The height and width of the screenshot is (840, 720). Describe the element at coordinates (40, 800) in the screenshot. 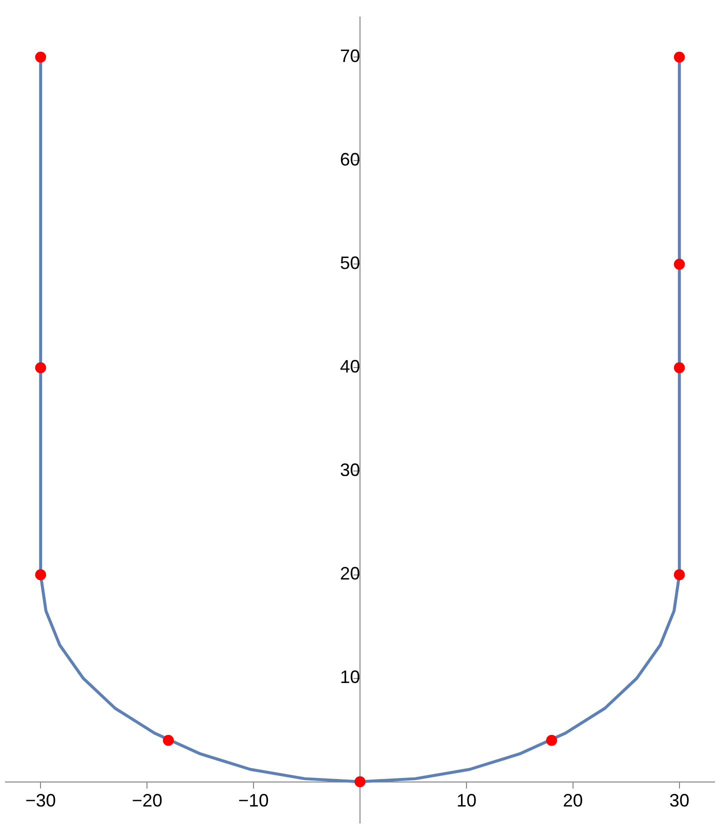

I see `x-tick-label: −30` at that location.